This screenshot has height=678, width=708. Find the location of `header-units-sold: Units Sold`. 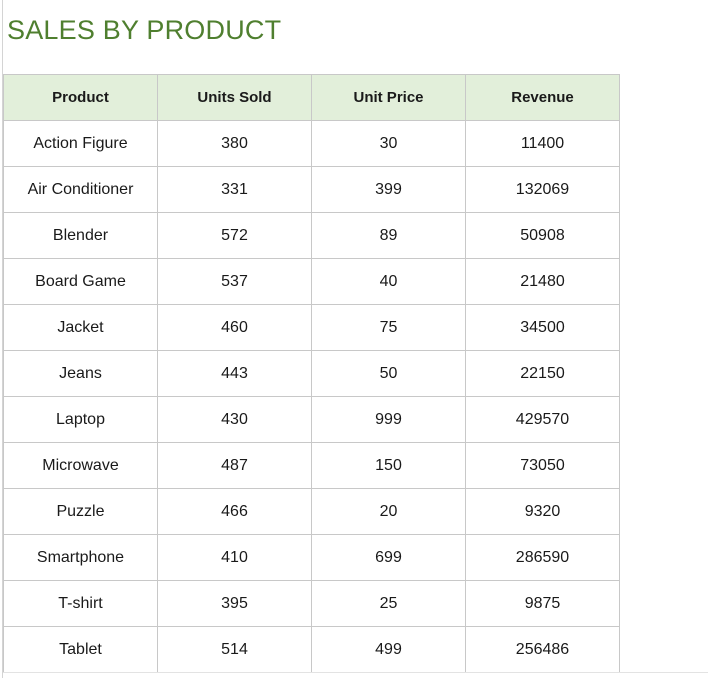

header-units-sold: Units Sold is located at coordinates (234, 97).